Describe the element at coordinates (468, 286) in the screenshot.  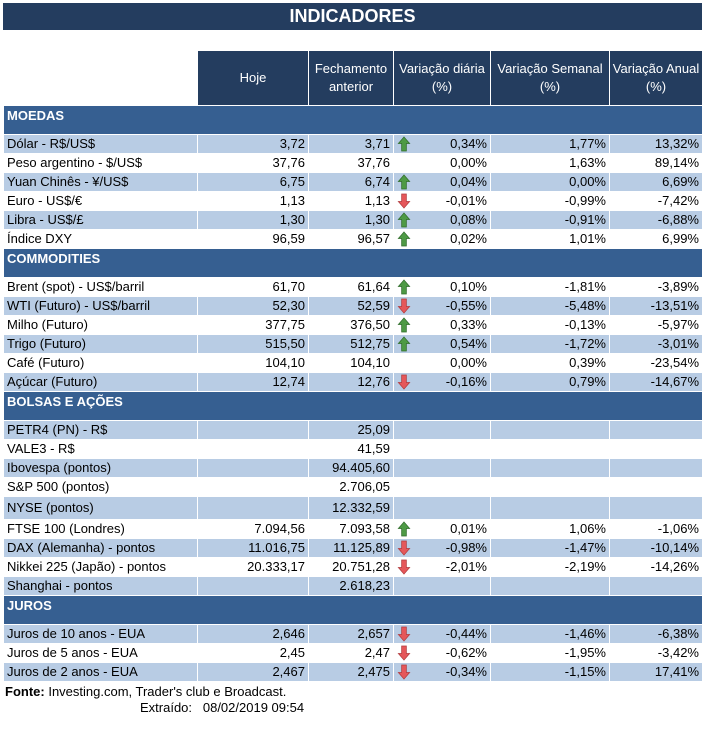
I see `variacao-diaria-value: 0,10%` at that location.